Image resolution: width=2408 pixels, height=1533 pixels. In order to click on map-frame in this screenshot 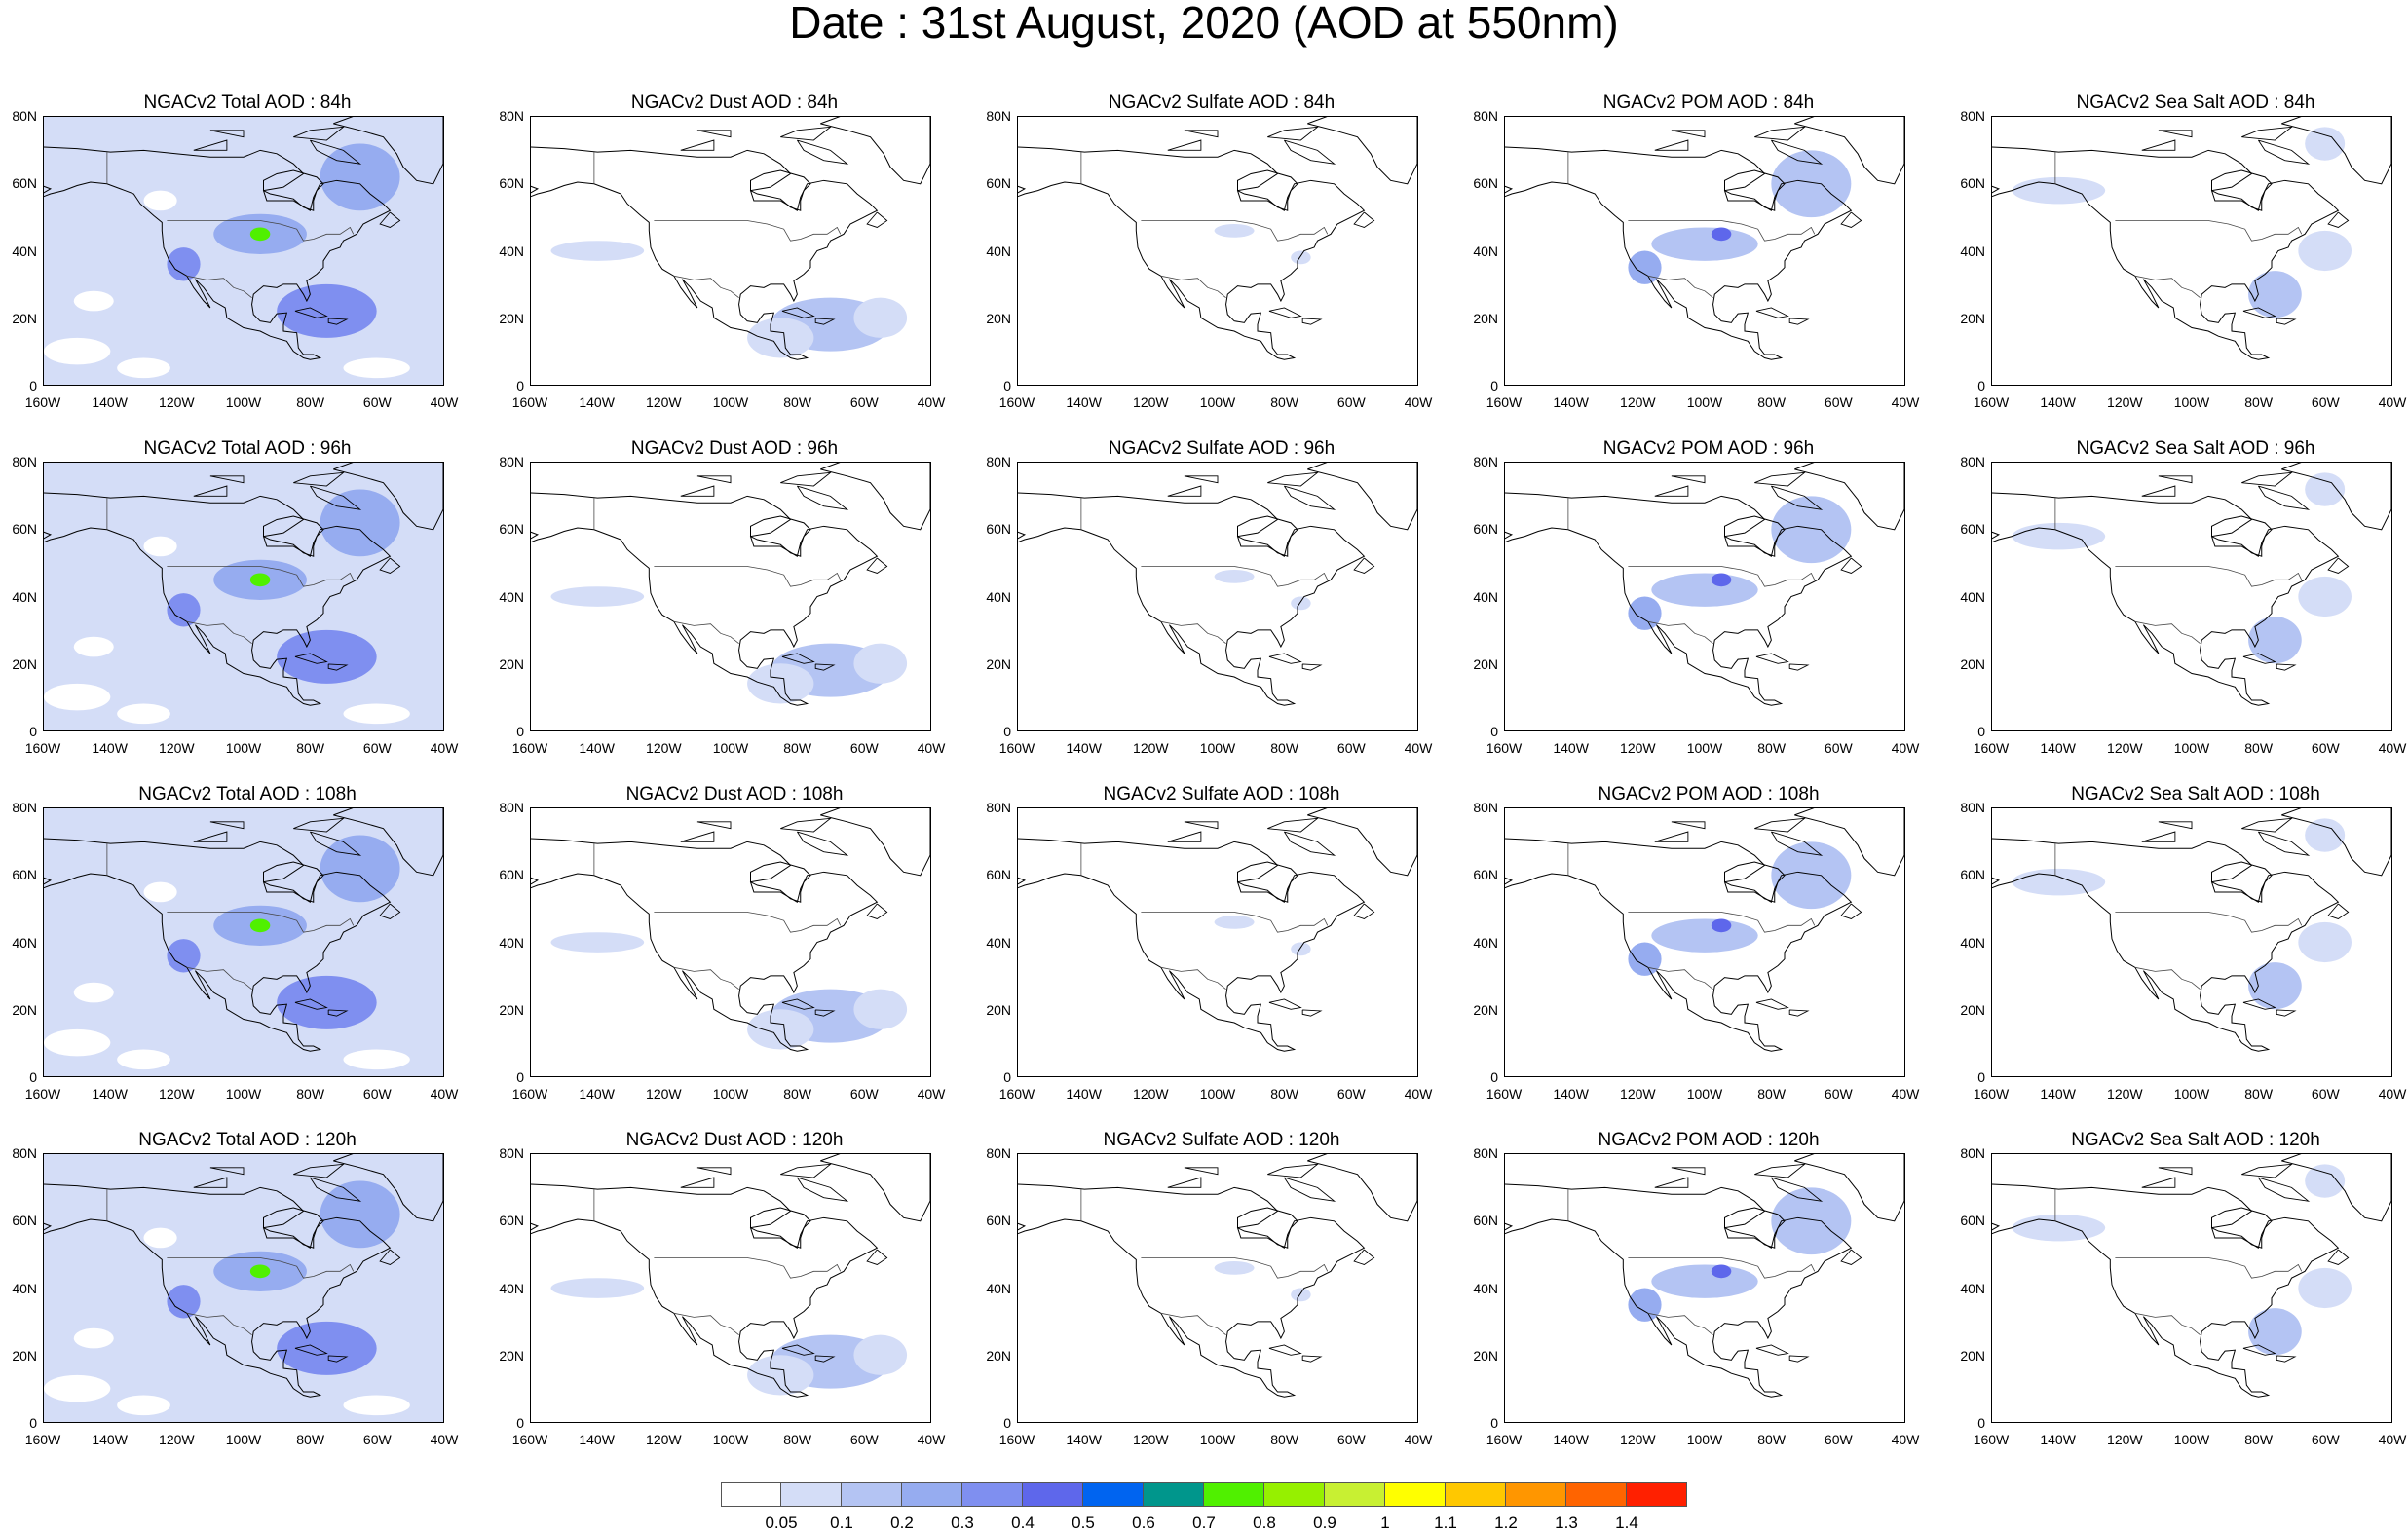, I will do `click(1217, 1288)`.